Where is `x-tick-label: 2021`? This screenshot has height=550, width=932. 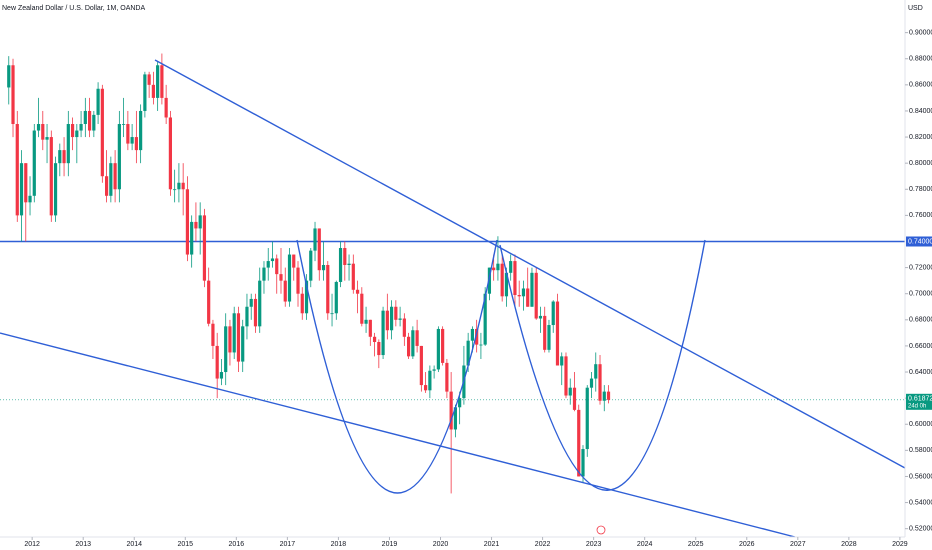 x-tick-label: 2021 is located at coordinates (492, 544).